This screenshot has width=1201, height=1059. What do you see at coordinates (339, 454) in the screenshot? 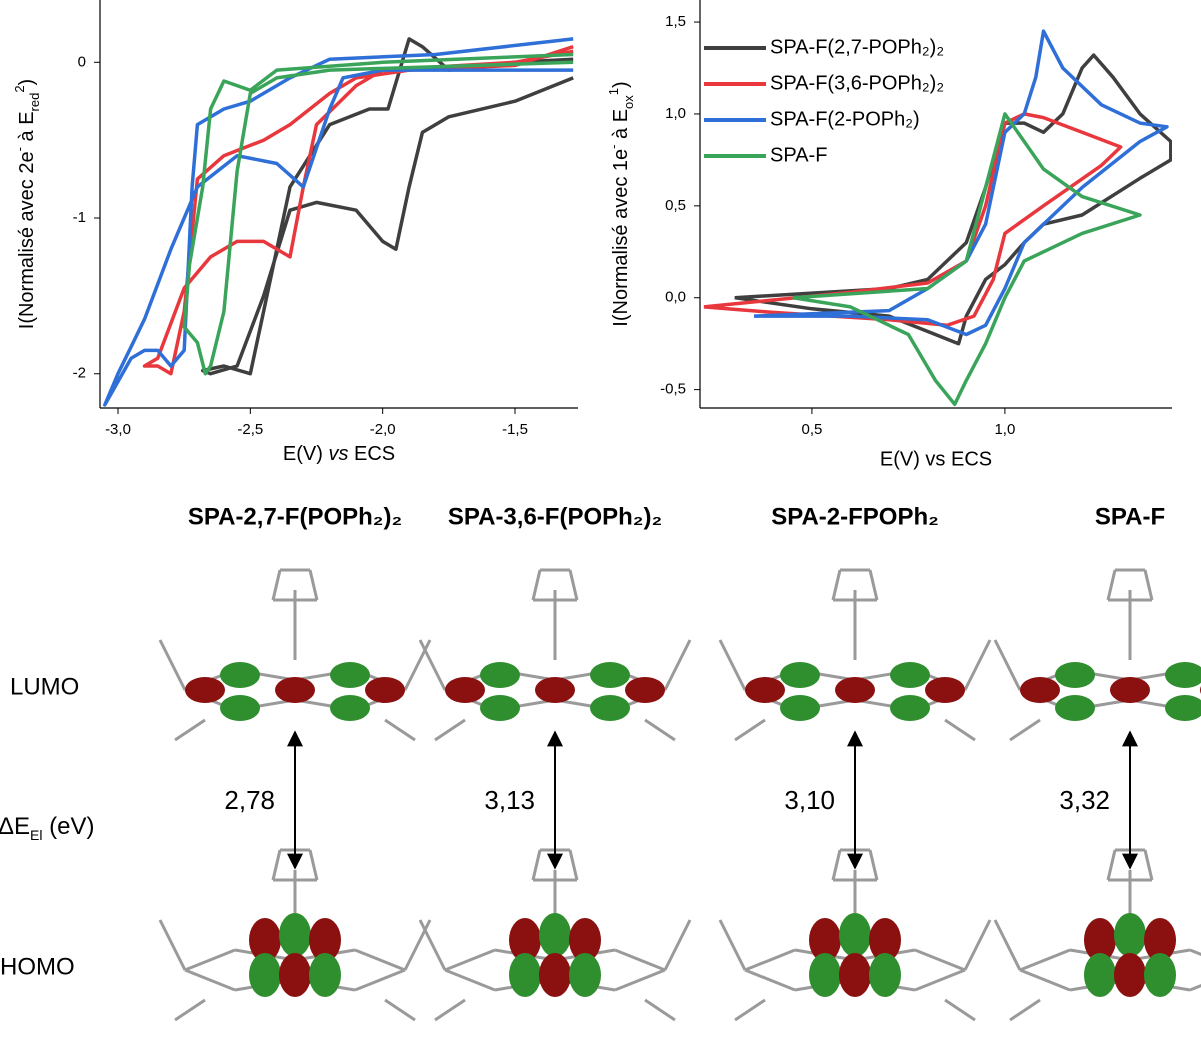
I see `x-axis-label: E(V) vs ECS` at bounding box center [339, 454].